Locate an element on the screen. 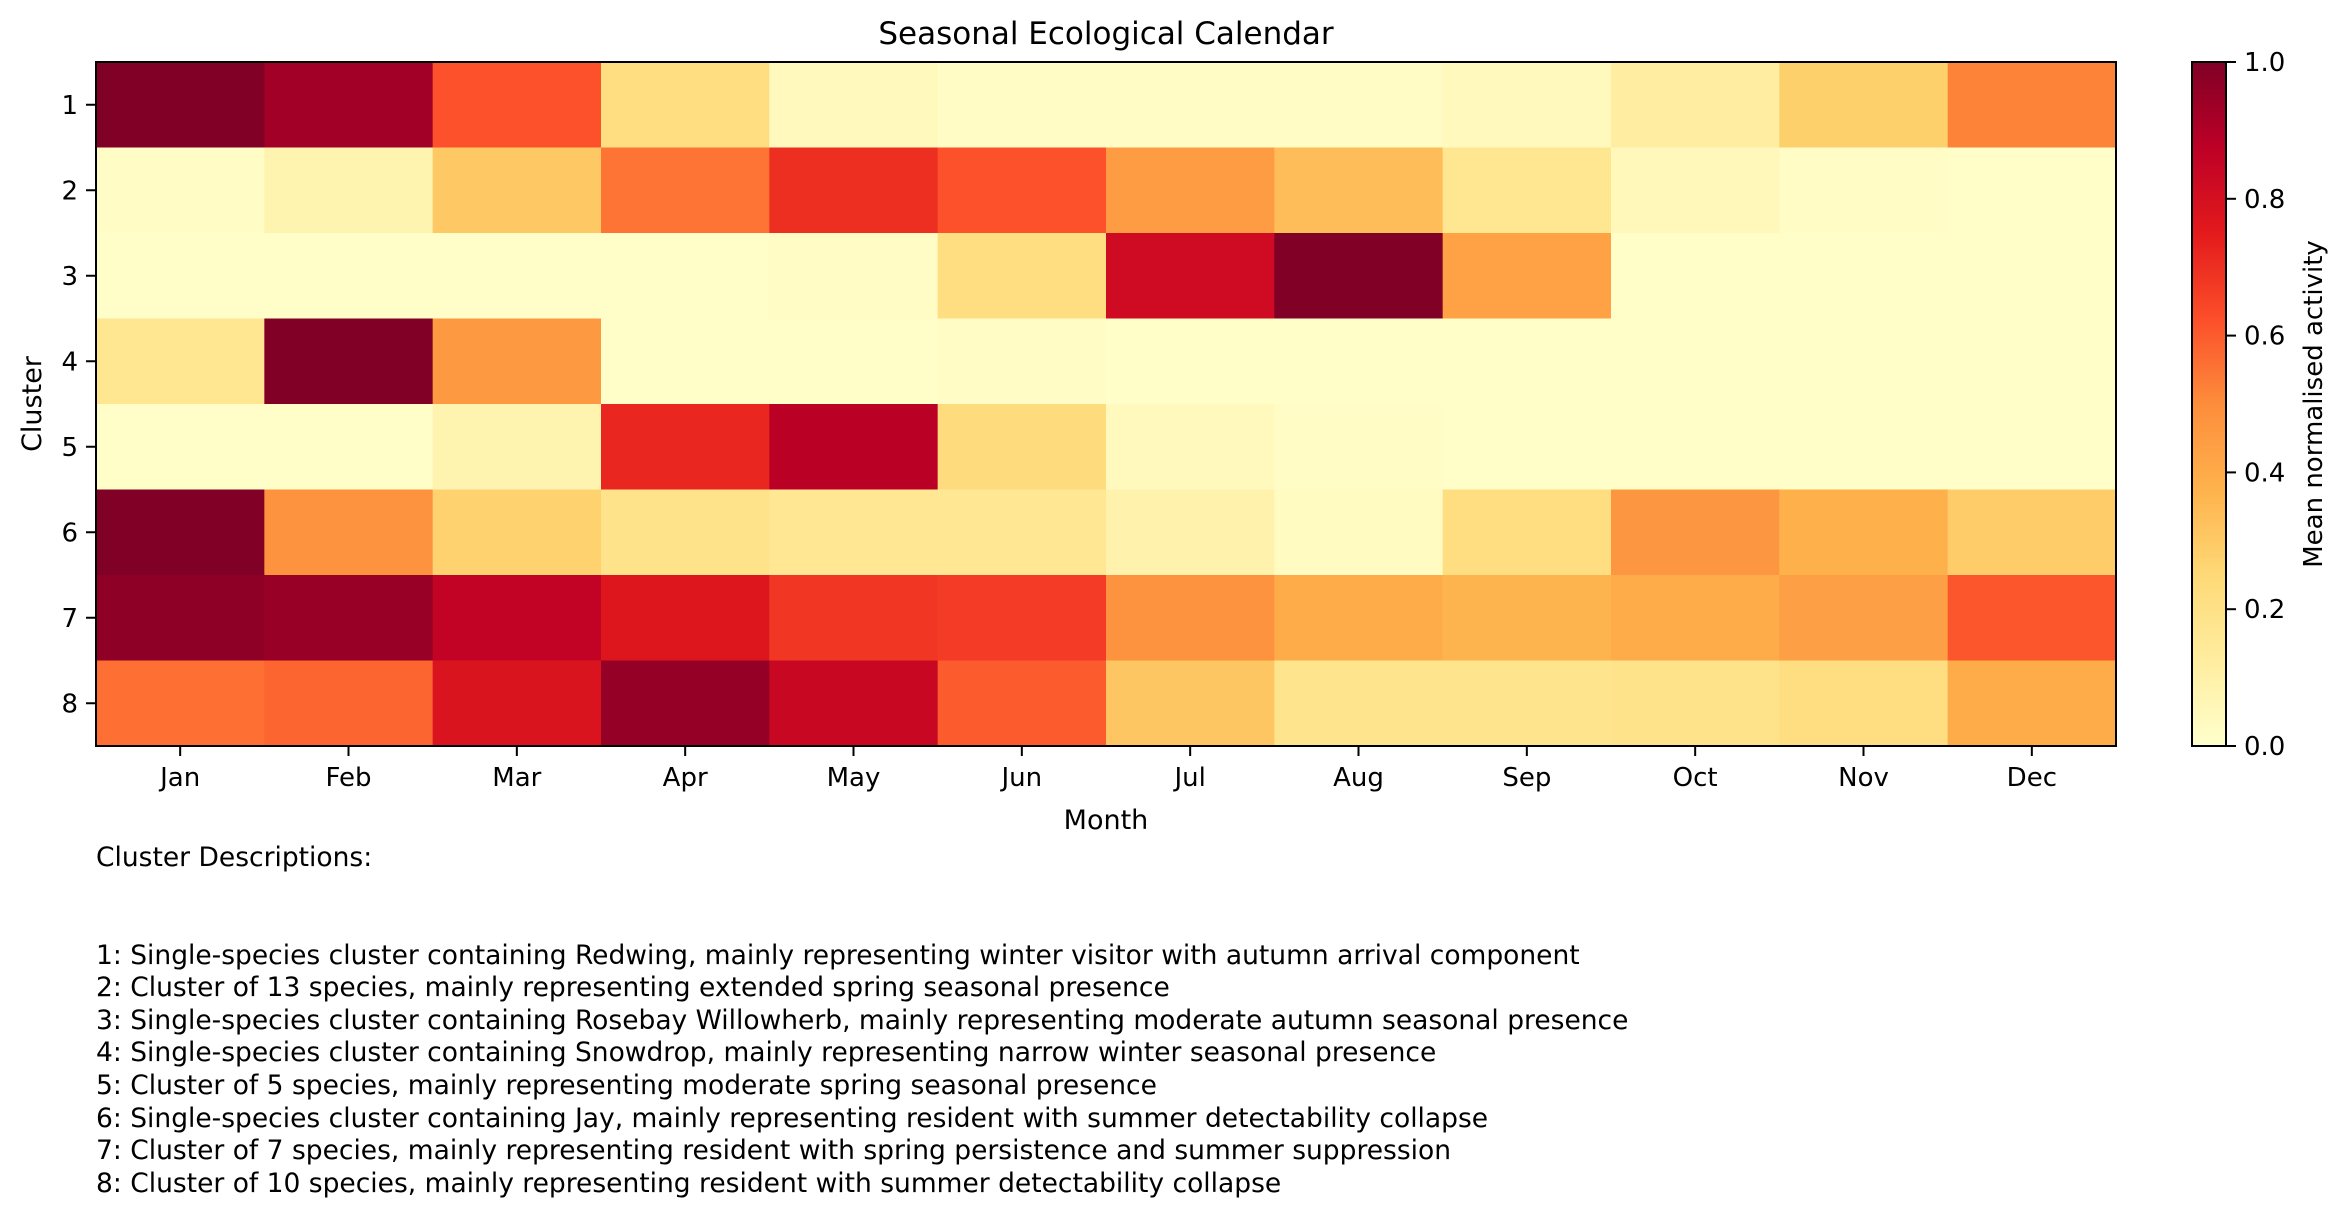 This screenshot has height=1220, width=2347. colorbar-tick-label: 0.4 is located at coordinates (2264, 473).